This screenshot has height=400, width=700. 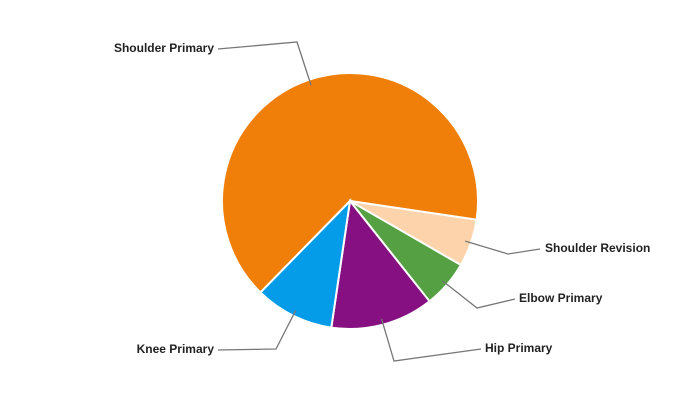 What do you see at coordinates (561, 298) in the screenshot?
I see `slice-label: Elbow Primary` at bounding box center [561, 298].